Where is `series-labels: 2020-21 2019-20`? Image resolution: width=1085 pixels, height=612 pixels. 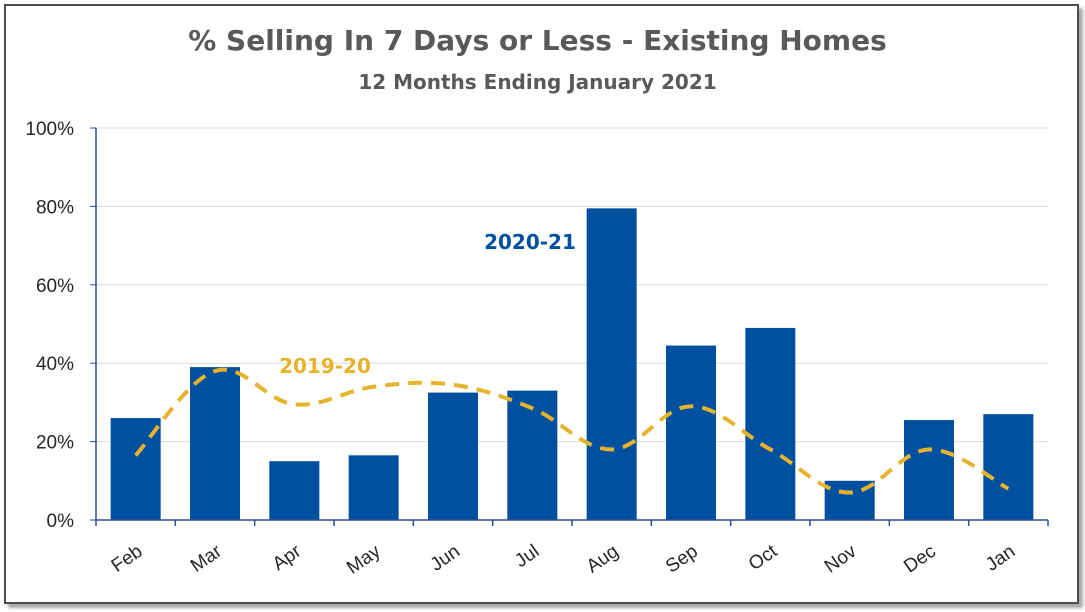 series-labels: 2020-21 2019-20 is located at coordinates (427, 304).